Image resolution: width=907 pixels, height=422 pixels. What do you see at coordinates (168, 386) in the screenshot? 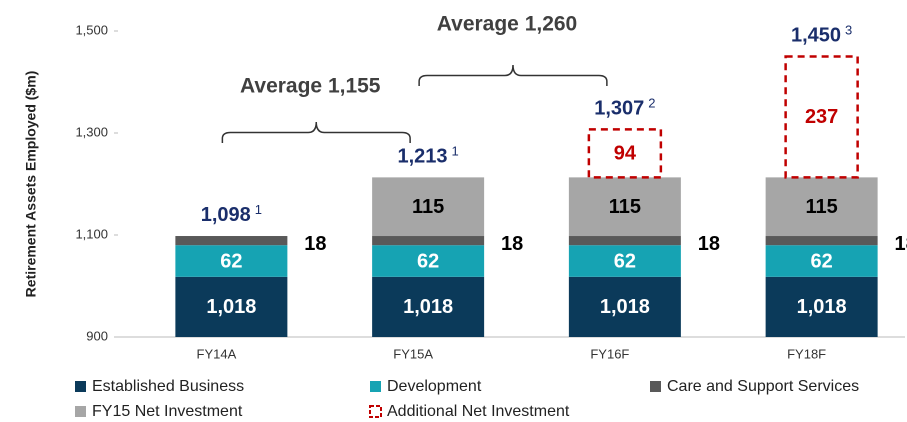
I see `legend-label: Established Business` at bounding box center [168, 386].